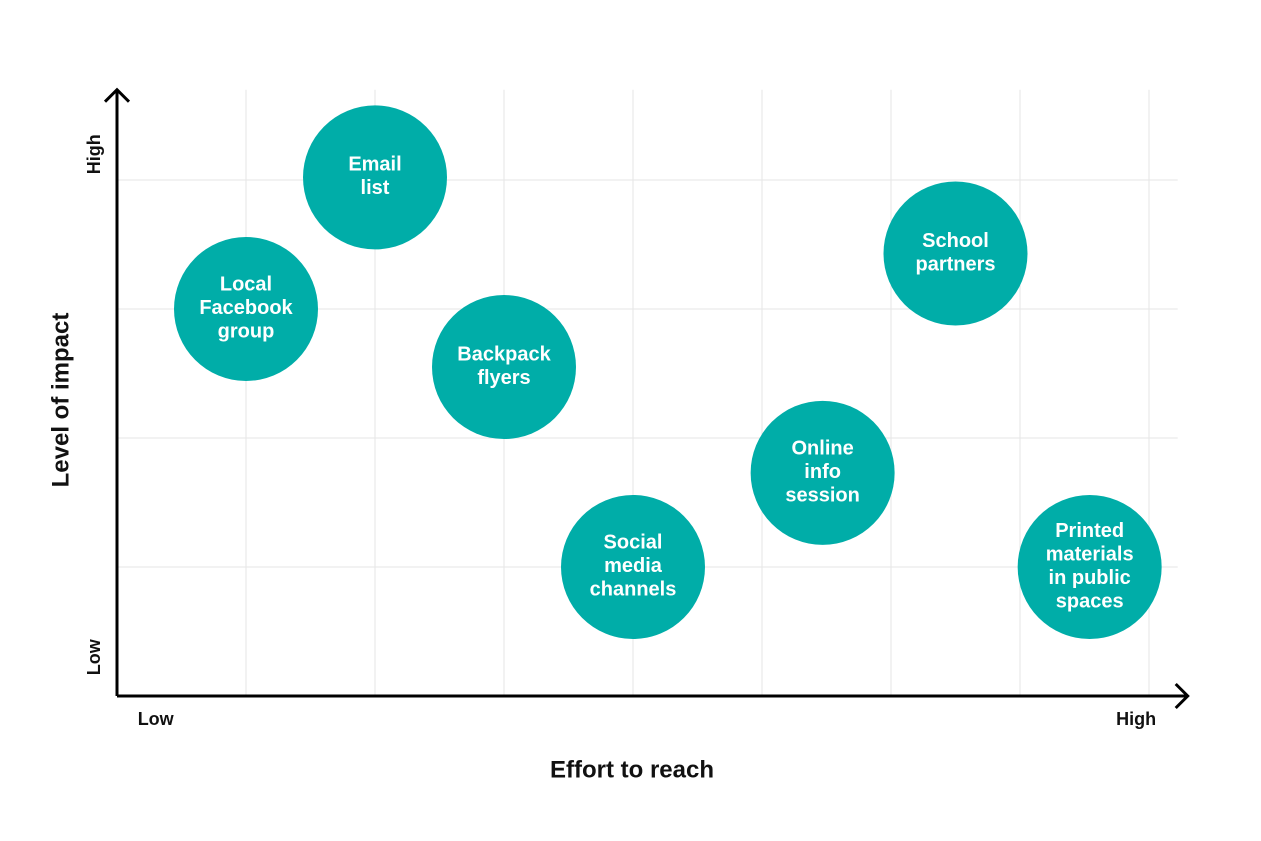 The image size is (1261, 841). I want to click on x-axis-title: Effort to reach, so click(632, 769).